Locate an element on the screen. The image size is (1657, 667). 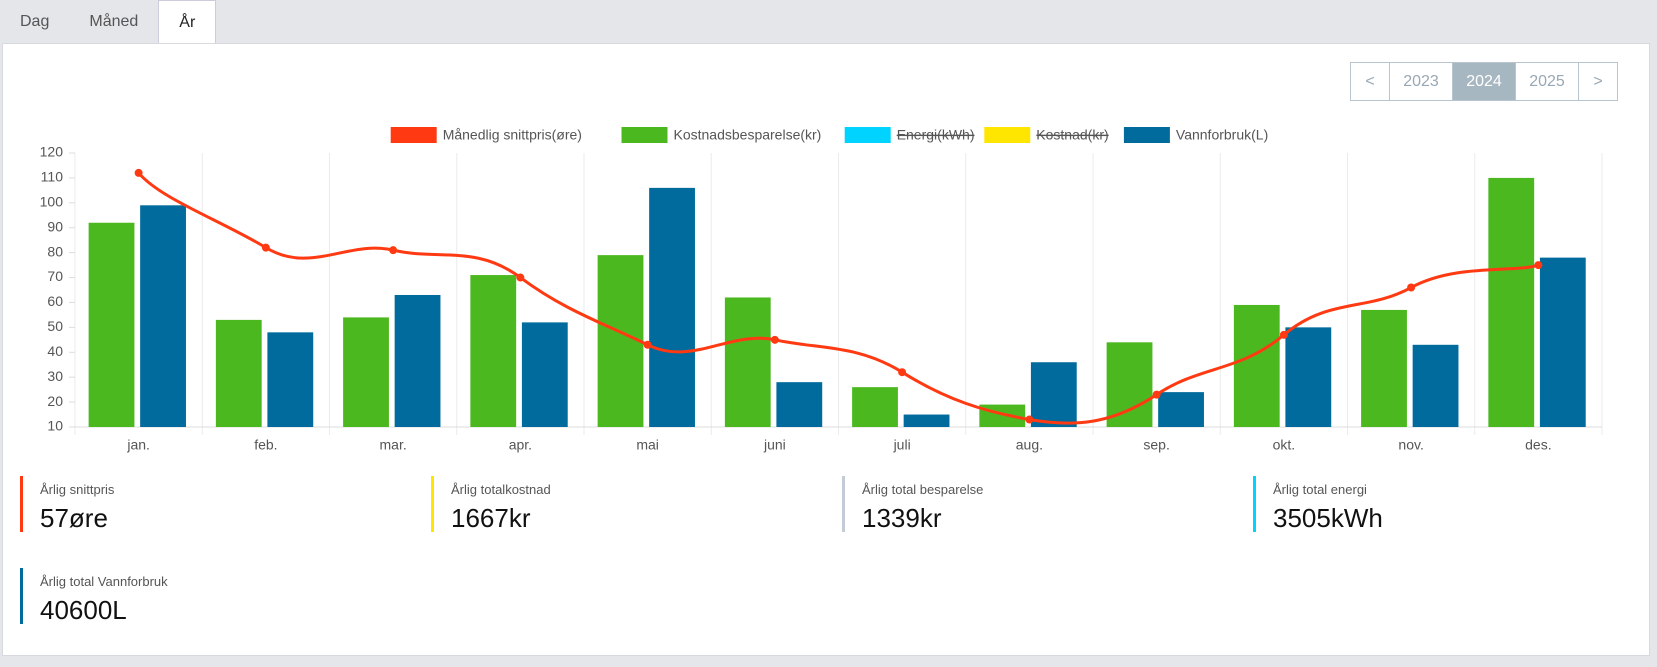
stat-label: Årlig total Vannforbruk is located at coordinates (104, 581).